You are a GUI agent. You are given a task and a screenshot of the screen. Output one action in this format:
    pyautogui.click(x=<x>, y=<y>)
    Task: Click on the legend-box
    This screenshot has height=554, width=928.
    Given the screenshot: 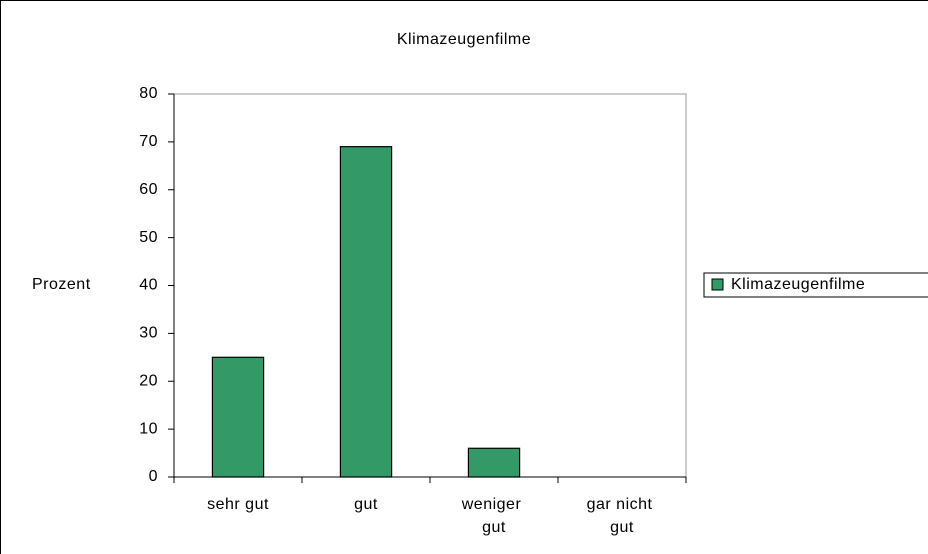 What is the action you would take?
    pyautogui.click(x=815, y=285)
    